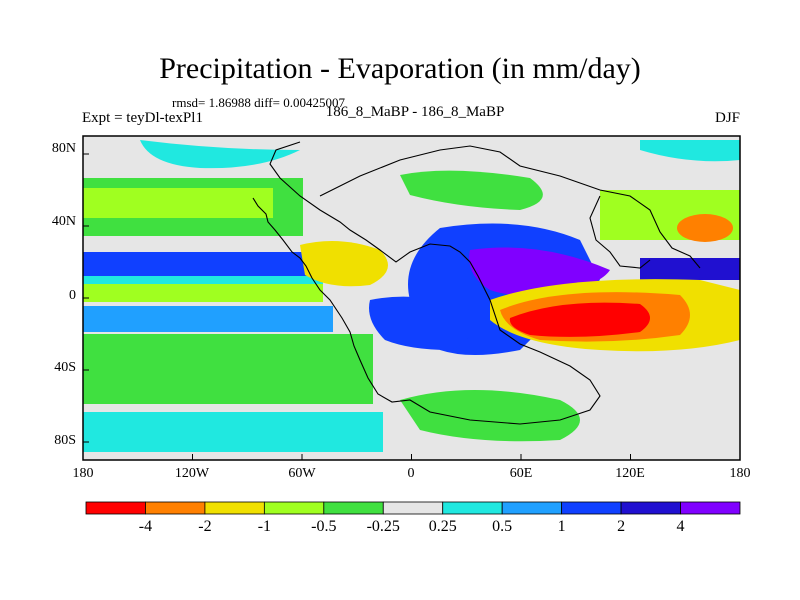 The height and width of the screenshot is (600, 800). Describe the element at coordinates (203, 293) in the screenshot. I see `subtropical-dry-band` at that location.